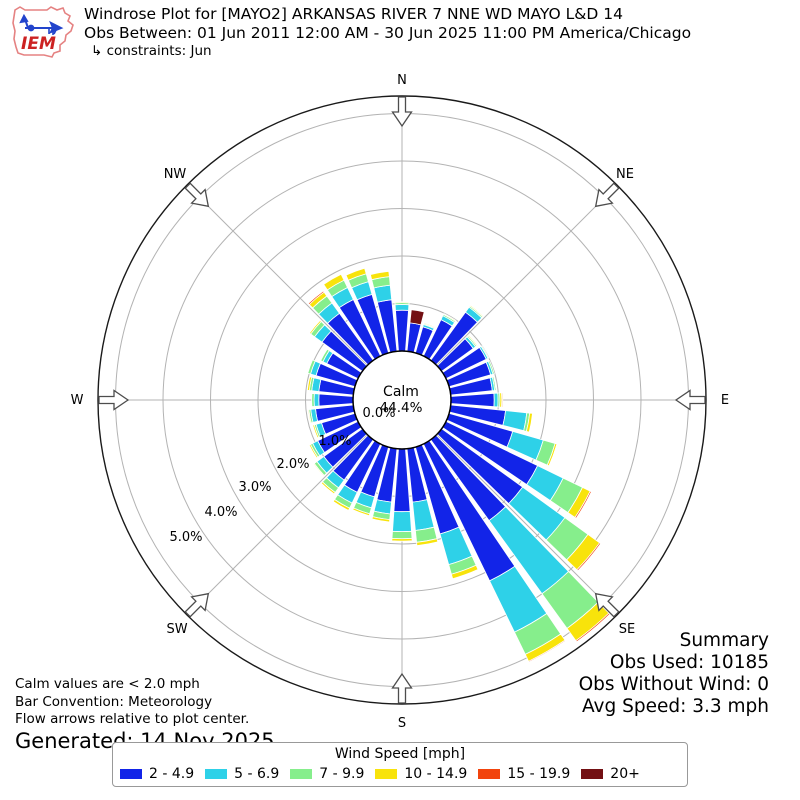 This screenshot has width=800, height=800. I want to click on grid-ring, so click(402, 400).